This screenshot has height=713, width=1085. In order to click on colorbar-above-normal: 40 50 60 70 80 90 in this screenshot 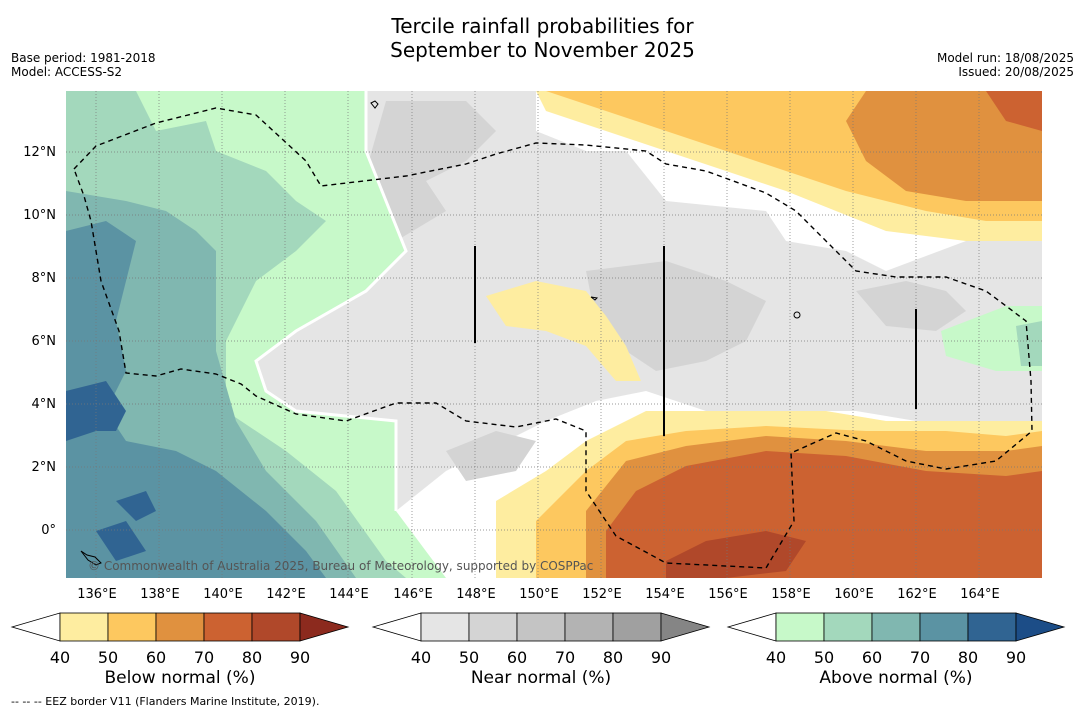, I will do `click(896, 639)`.